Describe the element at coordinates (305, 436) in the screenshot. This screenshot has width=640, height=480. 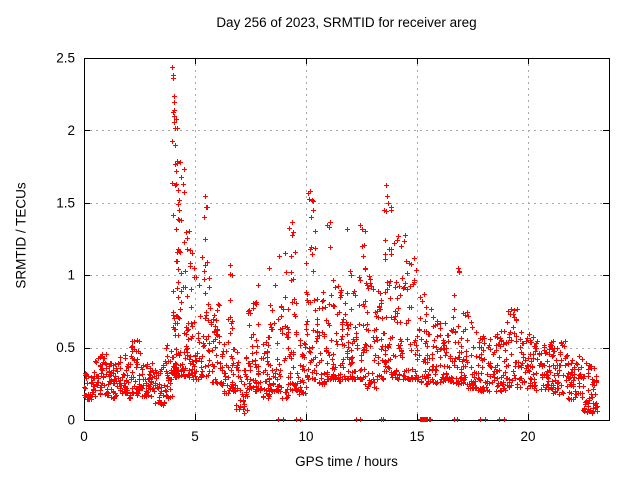
I see `x-tick-label: 10` at that location.